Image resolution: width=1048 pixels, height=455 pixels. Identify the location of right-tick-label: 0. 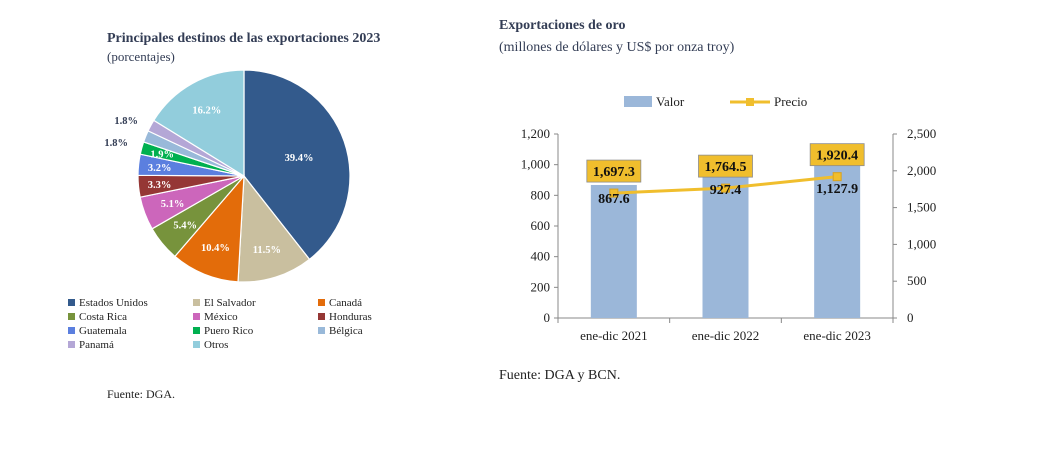
(910, 317).